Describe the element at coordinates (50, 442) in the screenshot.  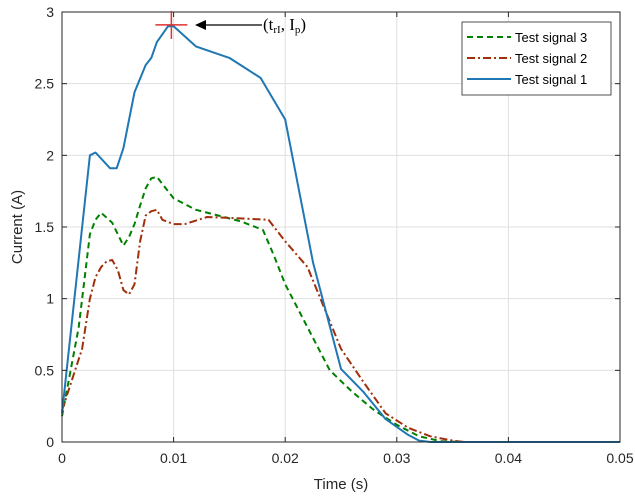
I see `y-tick-label: 0` at that location.